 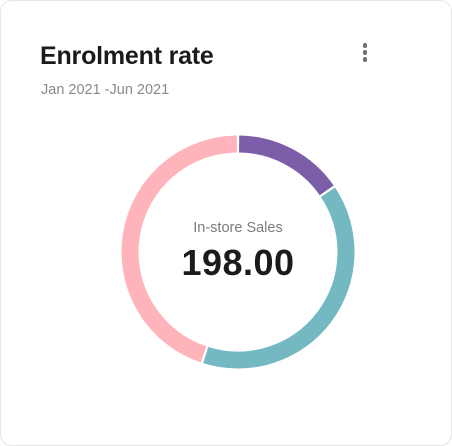 I want to click on card-title: Enrolment rate, so click(x=127, y=56).